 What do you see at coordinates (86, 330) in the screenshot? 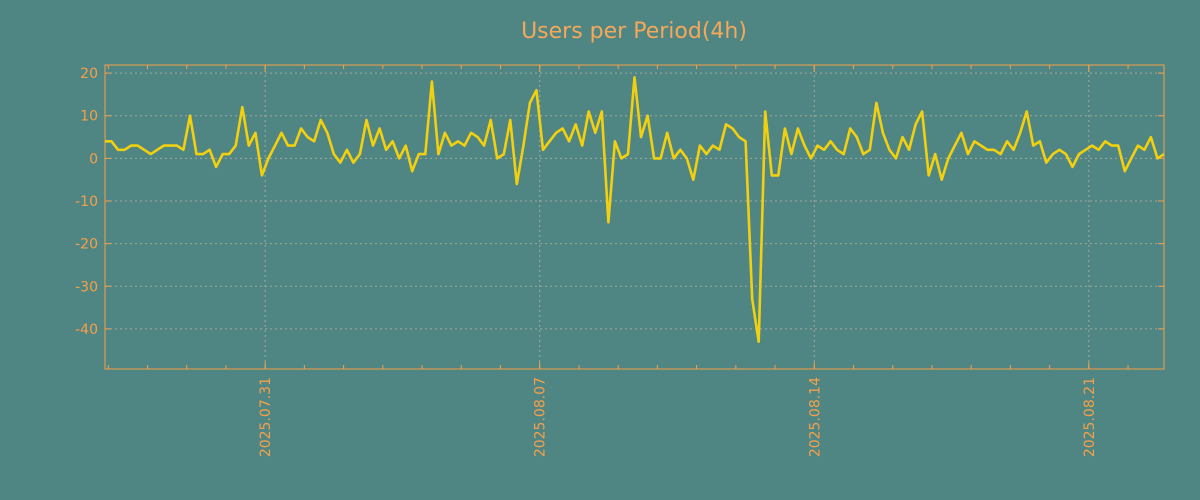
I see `y-tick-label: -40` at bounding box center [86, 330].